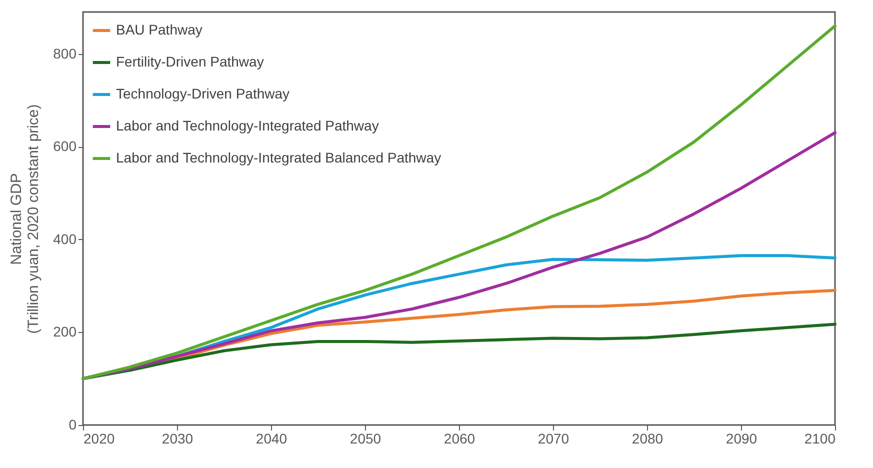 The width and height of the screenshot is (873, 468). Describe the element at coordinates (190, 62) in the screenshot. I see `legend-label: Fertility-Driven Pathway` at that location.